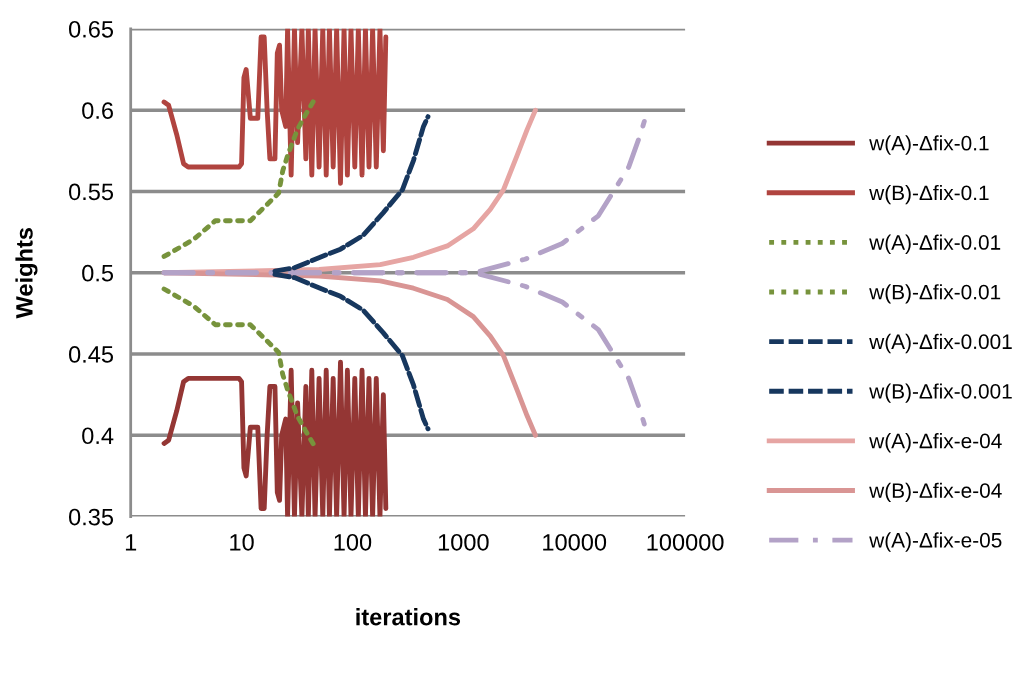 The height and width of the screenshot is (687, 1021). What do you see at coordinates (940, 343) in the screenshot?
I see `legend-label: w(A)-Δfix-0.001` at bounding box center [940, 343].